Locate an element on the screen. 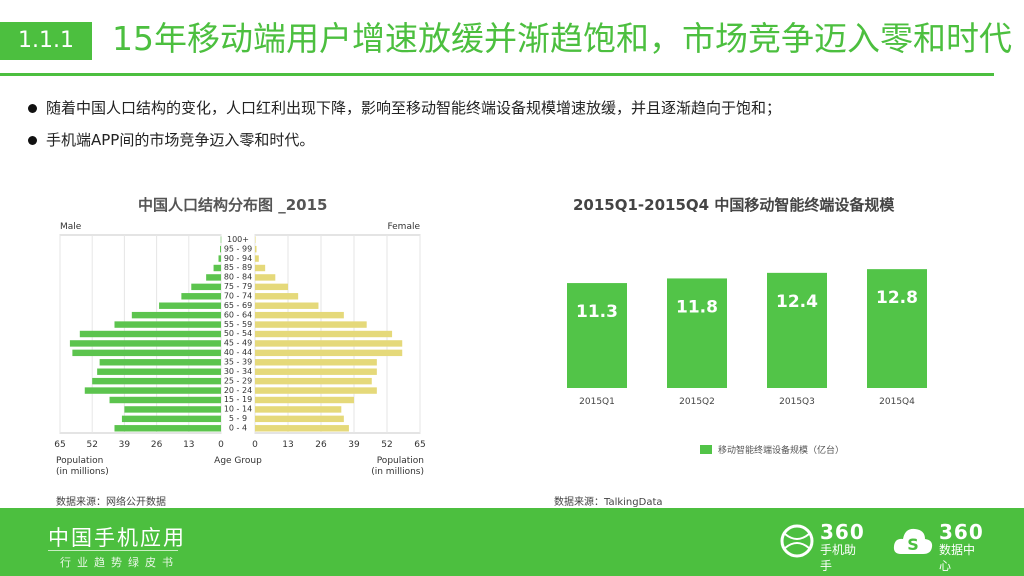 The width and height of the screenshot is (1024, 576). legend-label: 移动智能终端设备规模（亿台） is located at coordinates (781, 450).